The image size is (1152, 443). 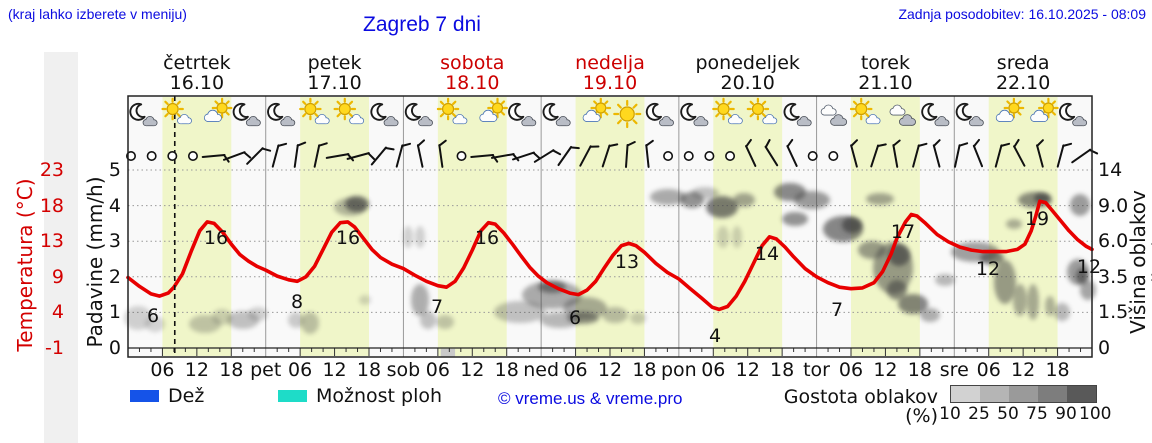 I want to click on cloud-axis-tick: 9.0, so click(x=1113, y=205).